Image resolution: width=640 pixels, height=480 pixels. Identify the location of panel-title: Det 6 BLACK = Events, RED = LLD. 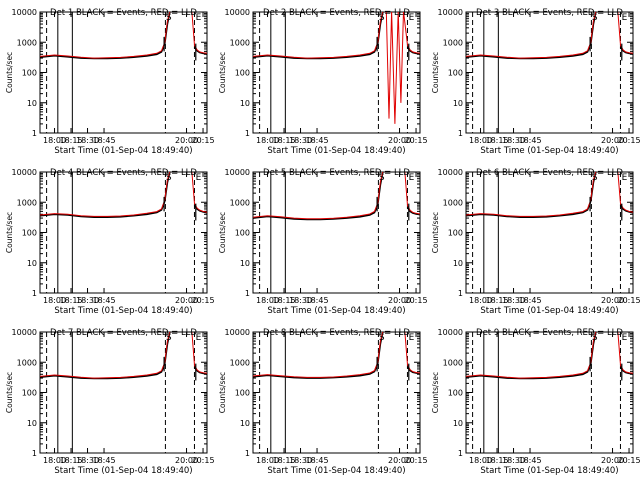
(549, 173).